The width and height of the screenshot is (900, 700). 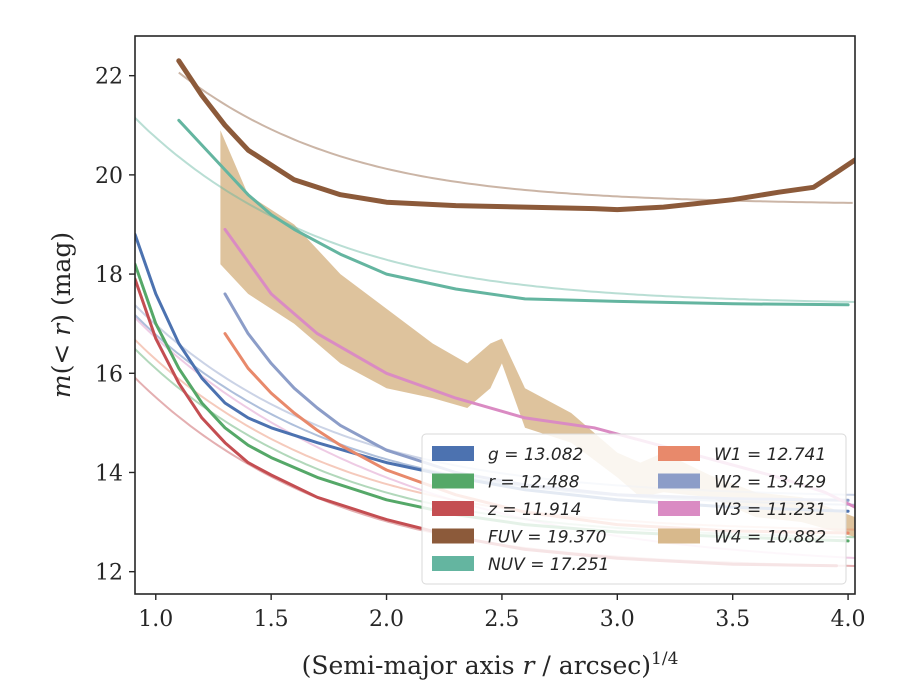 What do you see at coordinates (109, 374) in the screenshot?
I see `y-tick-label: 16` at bounding box center [109, 374].